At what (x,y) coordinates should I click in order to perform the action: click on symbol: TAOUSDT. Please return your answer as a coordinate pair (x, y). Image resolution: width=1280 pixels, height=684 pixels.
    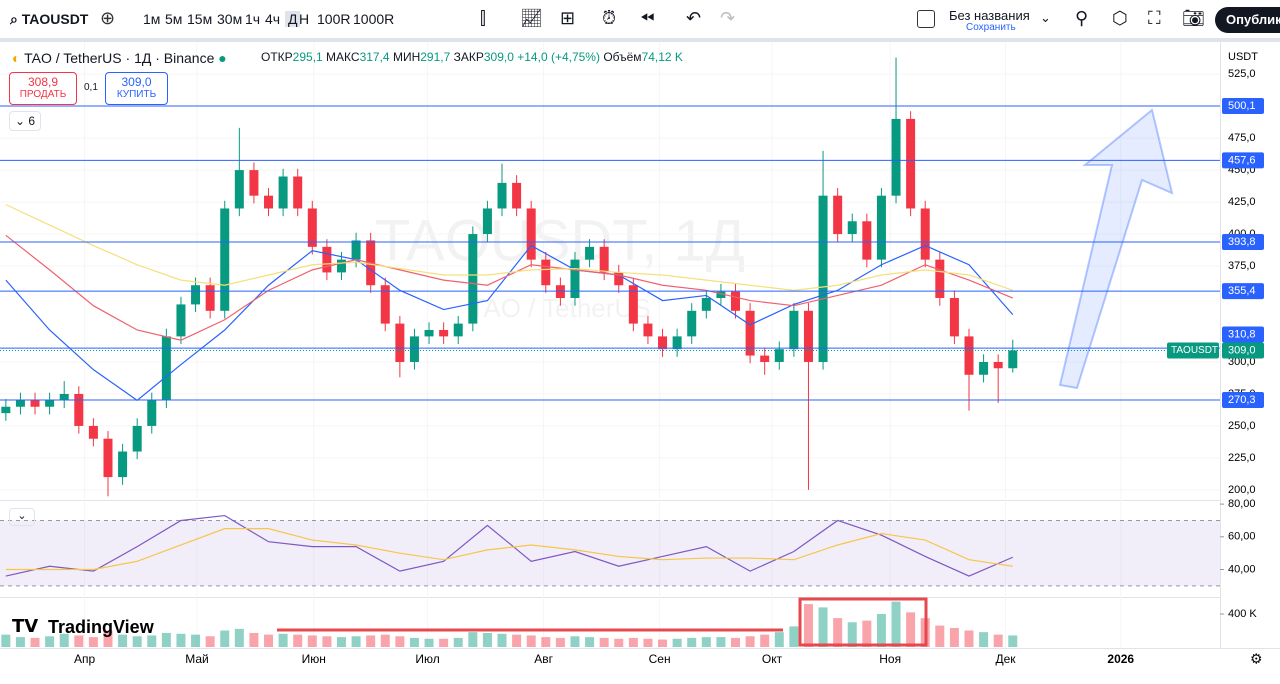
    Looking at the image, I should click on (55, 19).